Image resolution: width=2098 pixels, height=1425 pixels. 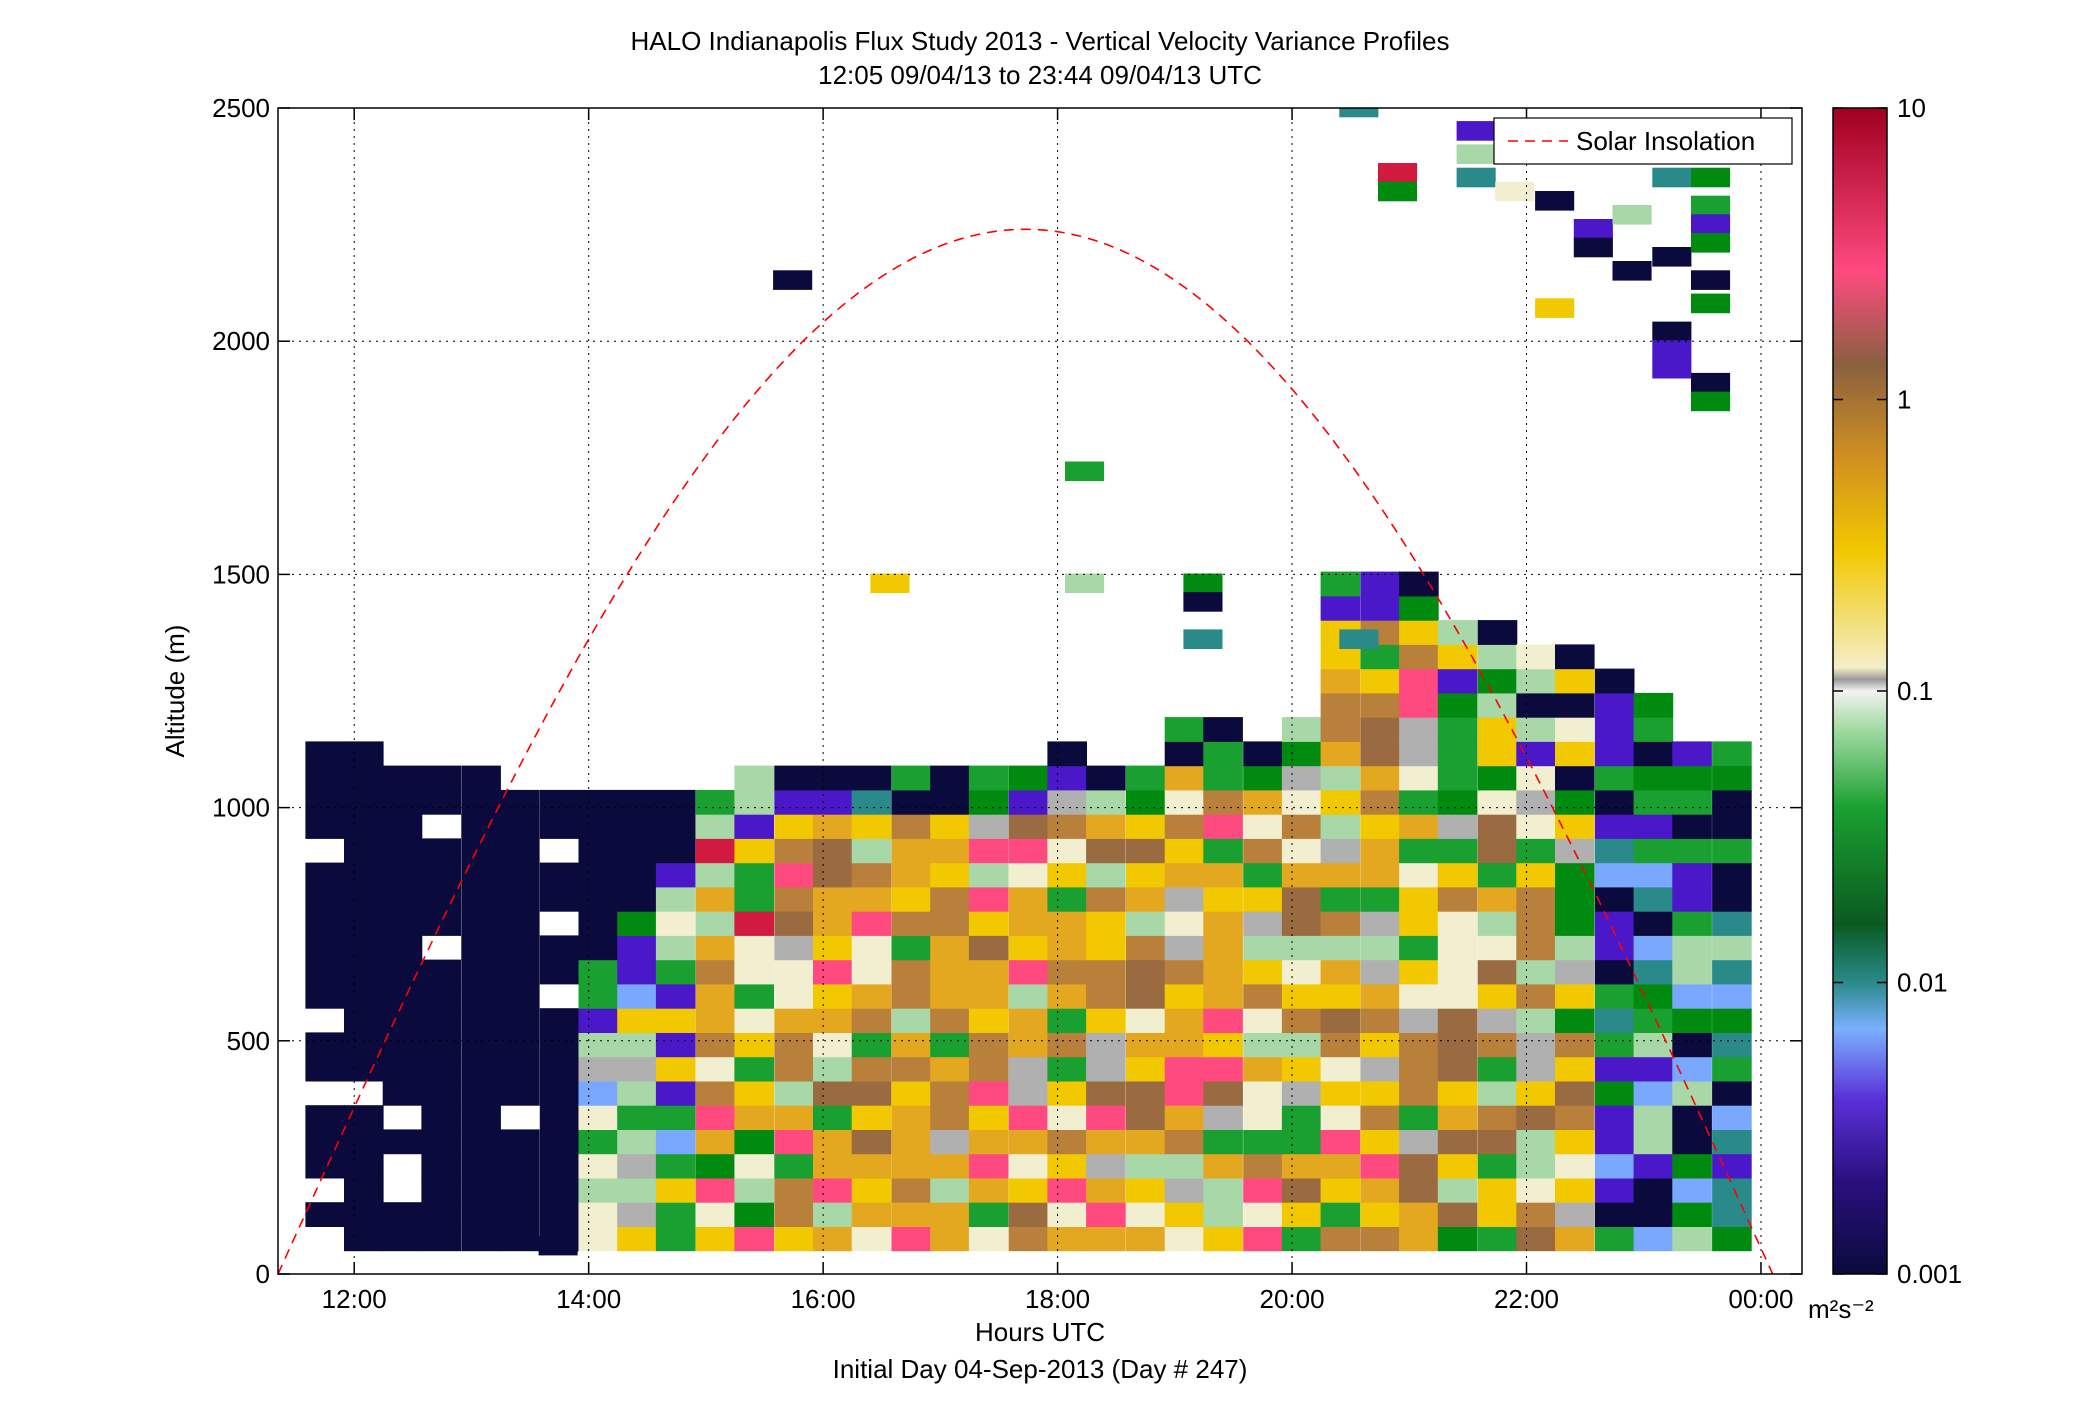 What do you see at coordinates (1911, 108) in the screenshot?
I see `colorbar-tick-label: 10` at bounding box center [1911, 108].